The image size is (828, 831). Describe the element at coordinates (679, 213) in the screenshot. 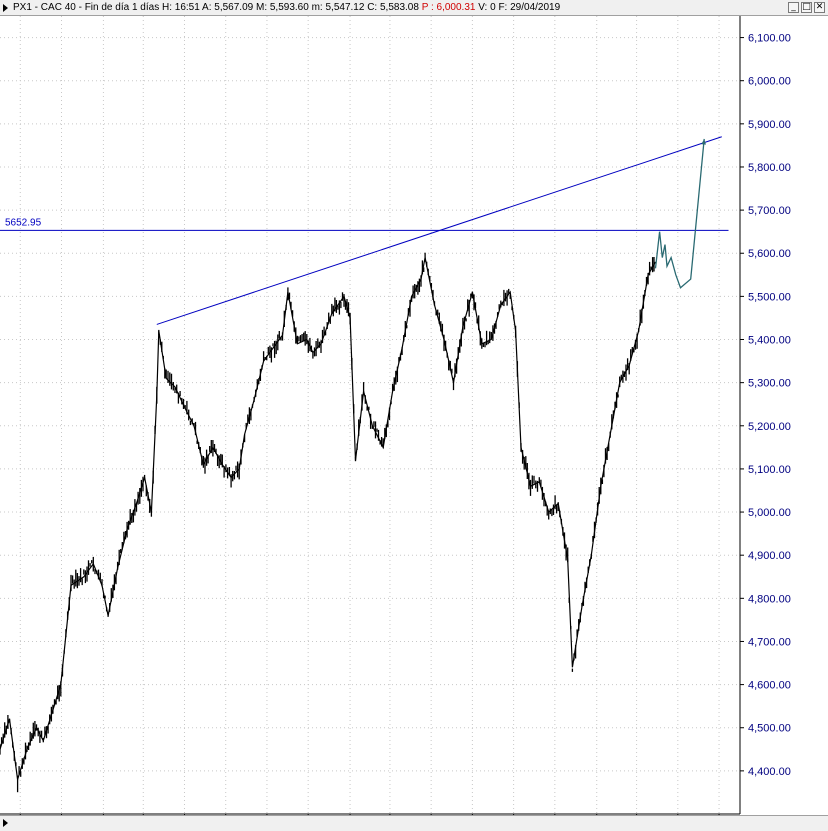

I see `projection-line` at that location.